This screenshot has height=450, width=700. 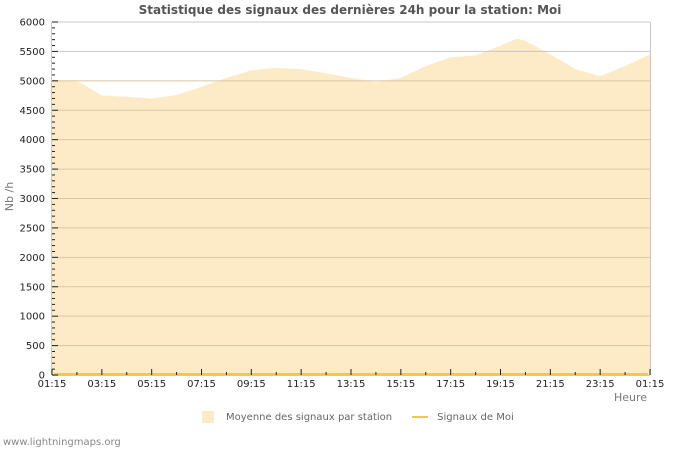 What do you see at coordinates (550, 384) in the screenshot?
I see `x-tick-label: 21:15` at bounding box center [550, 384].